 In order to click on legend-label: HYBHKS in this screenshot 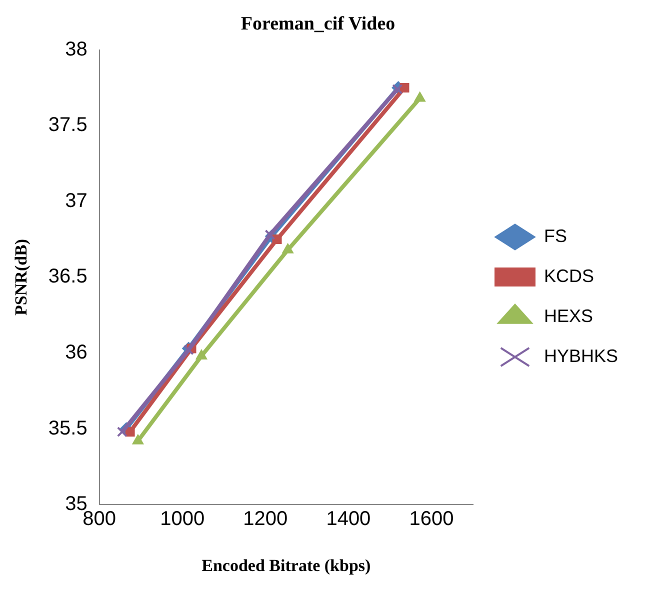, I will do `click(581, 356)`.